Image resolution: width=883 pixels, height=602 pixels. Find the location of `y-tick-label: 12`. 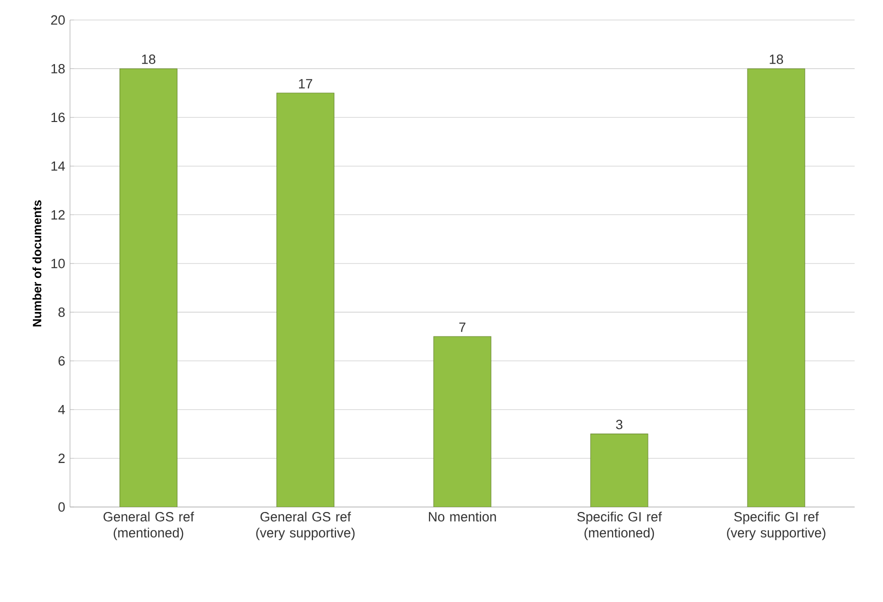

y-tick-label: 12 is located at coordinates (58, 215).